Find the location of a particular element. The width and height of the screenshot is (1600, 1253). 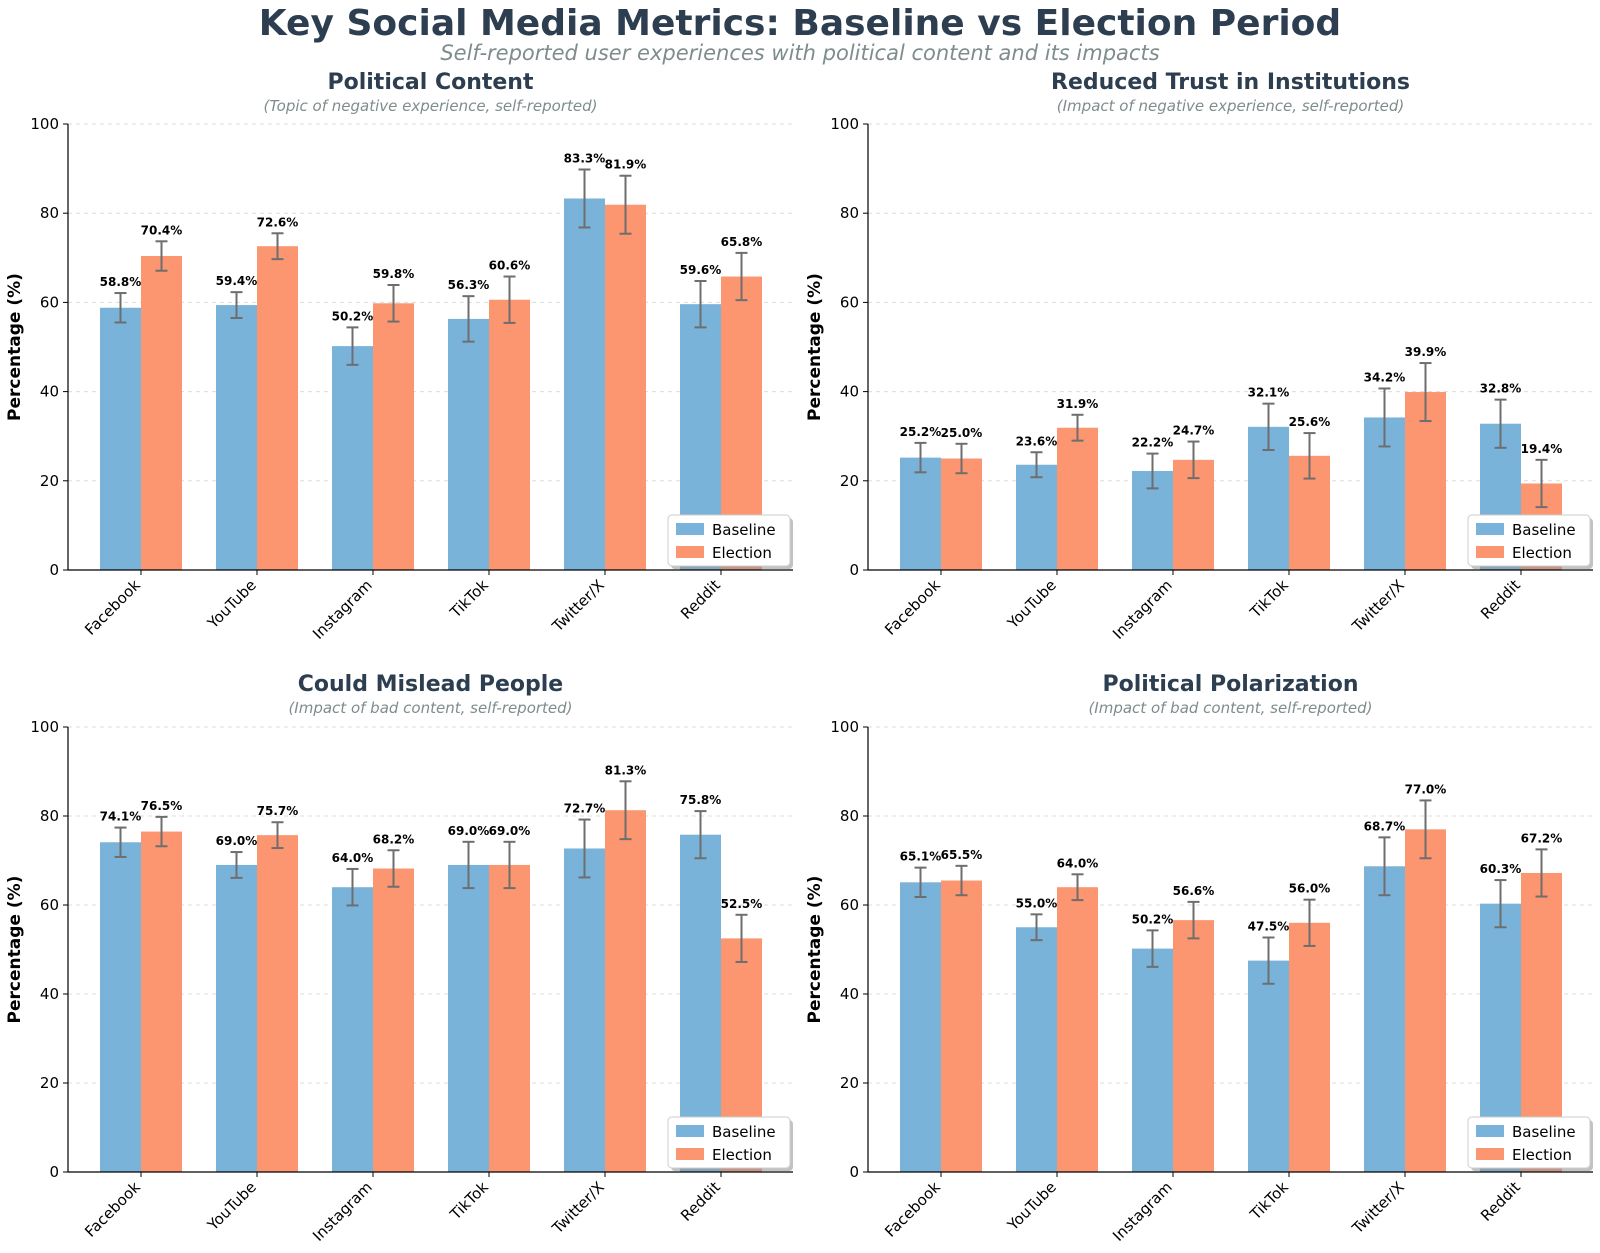

legend: Baseline Election is located at coordinates (730, 1143).